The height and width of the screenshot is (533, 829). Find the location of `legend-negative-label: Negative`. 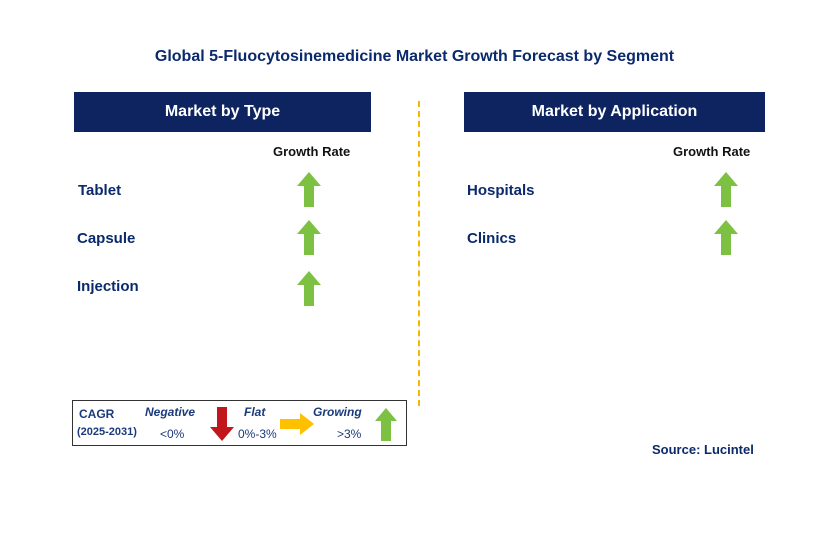

legend-negative-label: Negative is located at coordinates (170, 412).